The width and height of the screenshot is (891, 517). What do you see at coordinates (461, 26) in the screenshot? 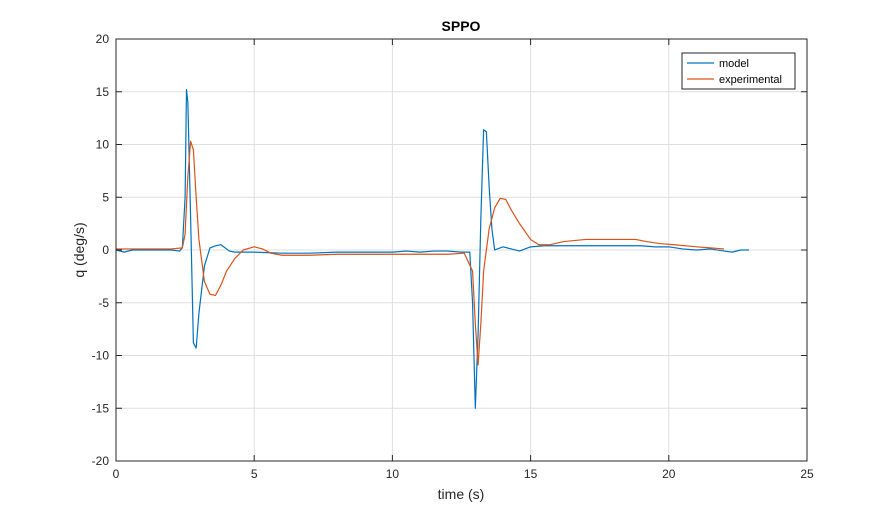
I see `chart-title: SPPO` at bounding box center [461, 26].